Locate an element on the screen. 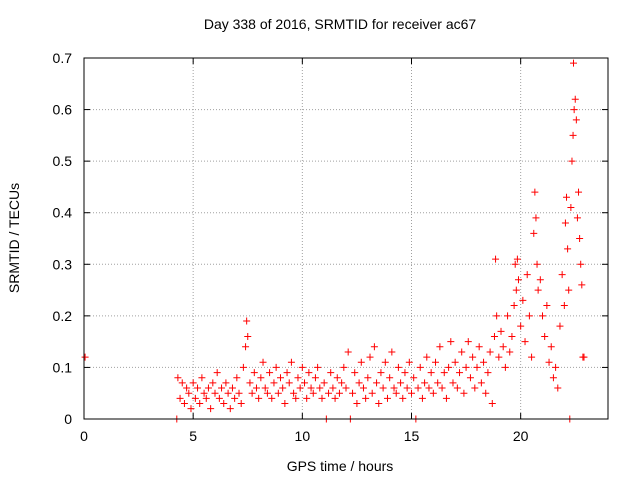 The height and width of the screenshot is (480, 640). x-tick-label: 20 is located at coordinates (521, 436).